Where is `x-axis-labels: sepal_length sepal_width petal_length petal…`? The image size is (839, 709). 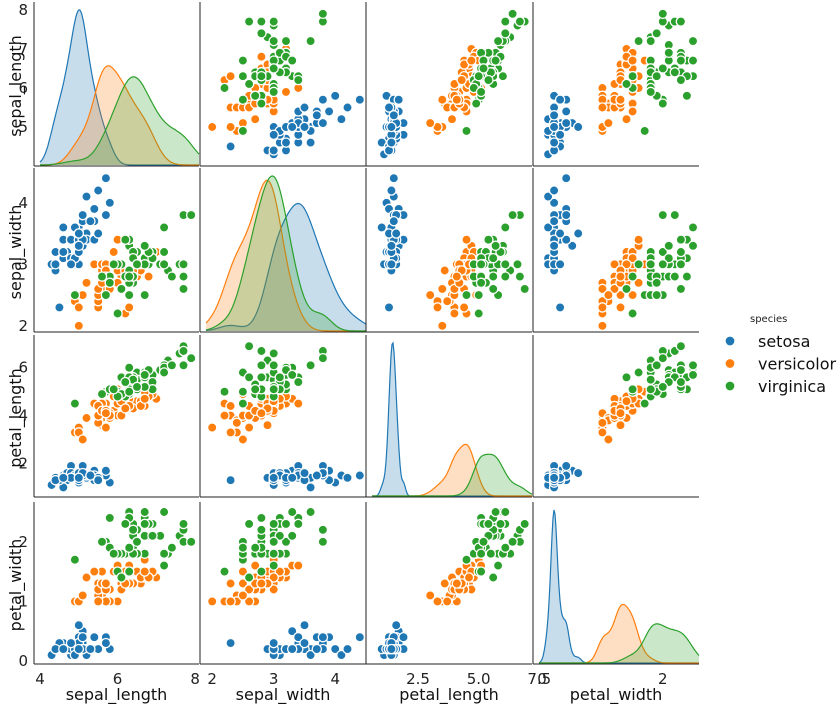 x-axis-labels: sepal_length sepal_width petal_length petal… is located at coordinates (364, 695).